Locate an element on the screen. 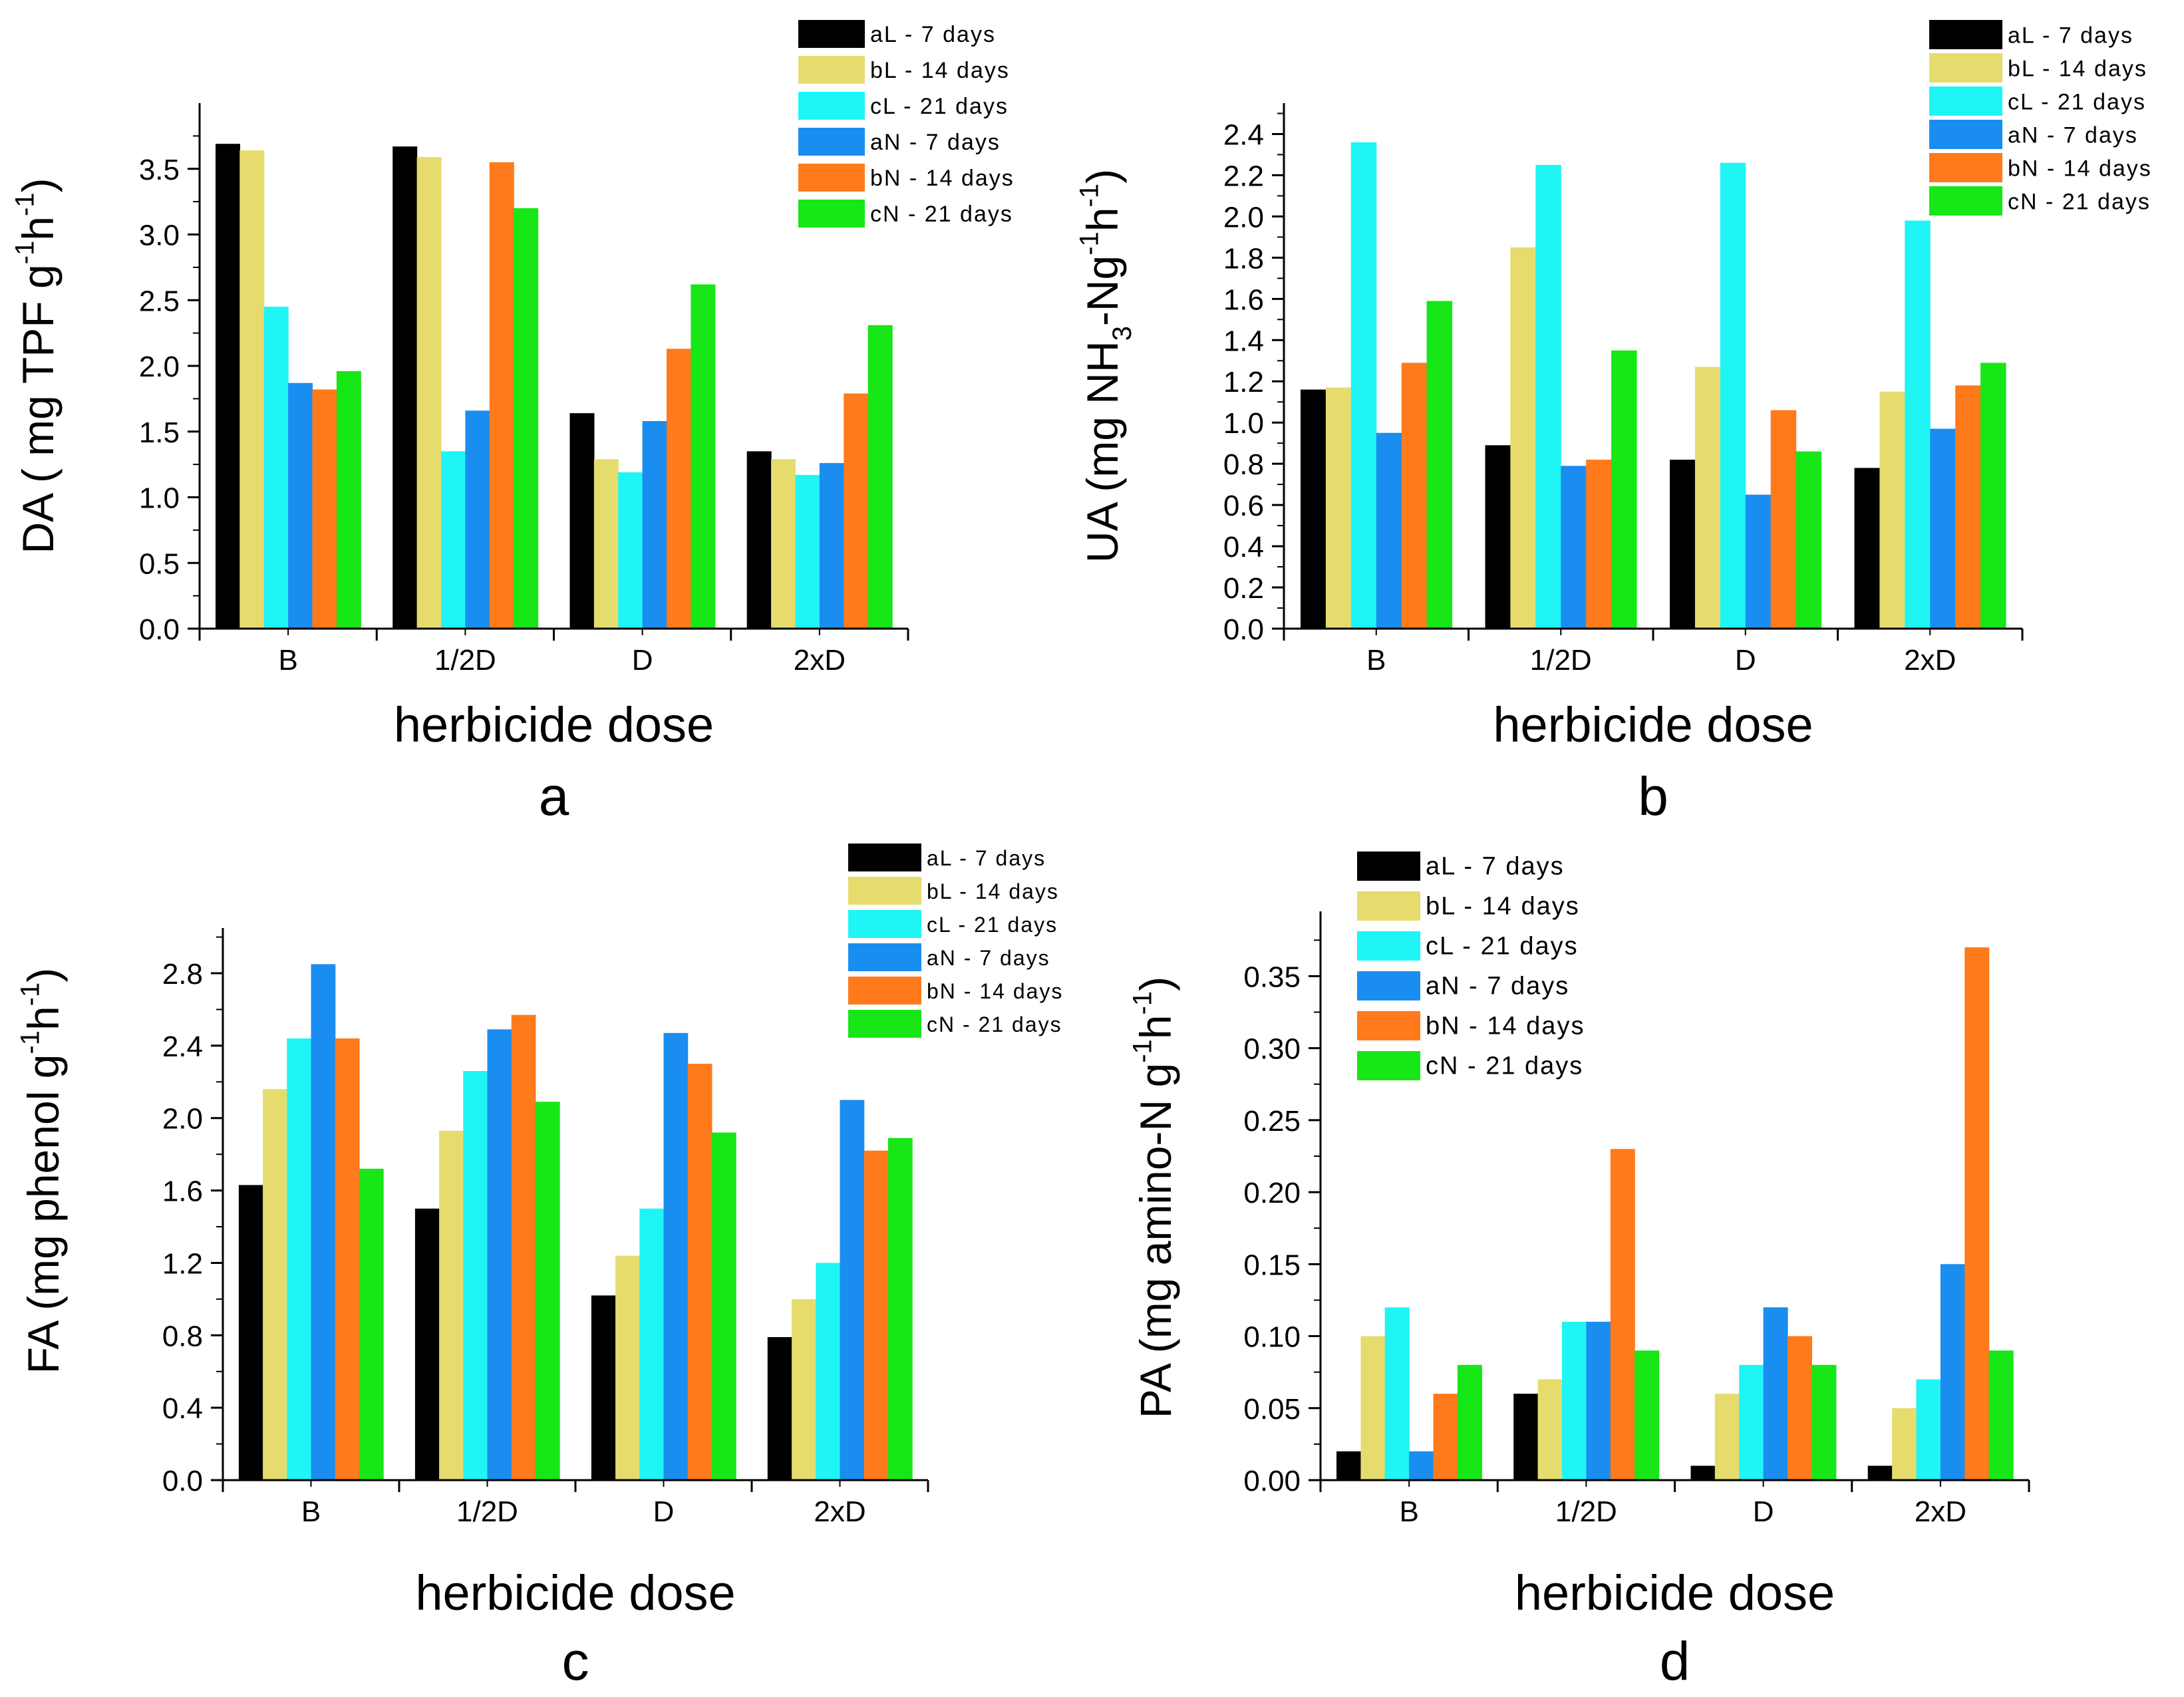  bar-c-s3-c0 is located at coordinates (323, 1222).